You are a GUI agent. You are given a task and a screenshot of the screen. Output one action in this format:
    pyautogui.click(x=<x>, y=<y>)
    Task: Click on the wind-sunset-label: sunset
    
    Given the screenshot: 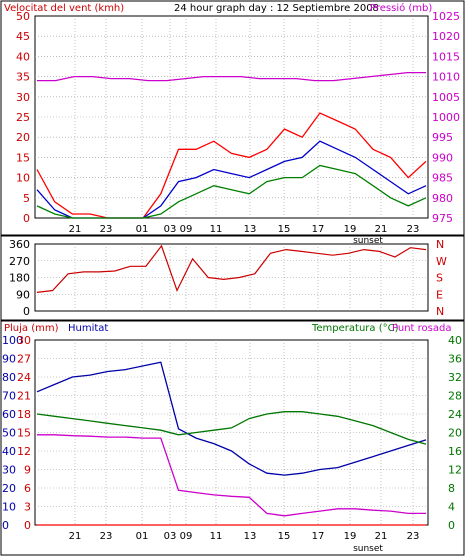 What is the action you would take?
    pyautogui.click(x=368, y=241)
    